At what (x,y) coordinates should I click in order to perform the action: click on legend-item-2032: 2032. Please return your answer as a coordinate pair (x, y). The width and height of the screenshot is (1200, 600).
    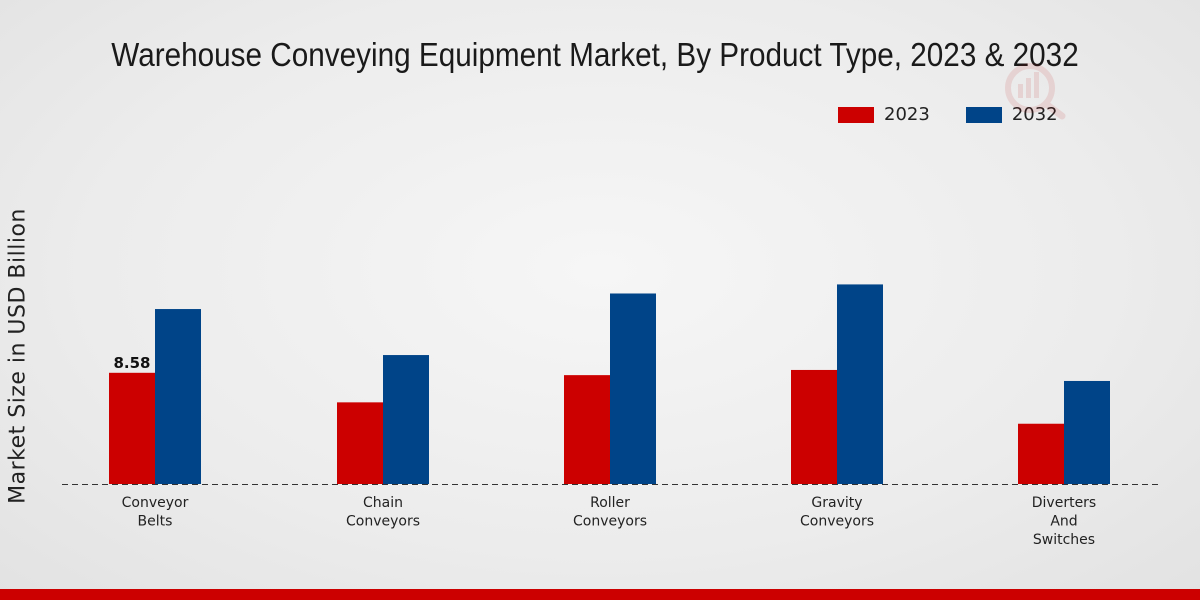
    Looking at the image, I should click on (1011, 114).